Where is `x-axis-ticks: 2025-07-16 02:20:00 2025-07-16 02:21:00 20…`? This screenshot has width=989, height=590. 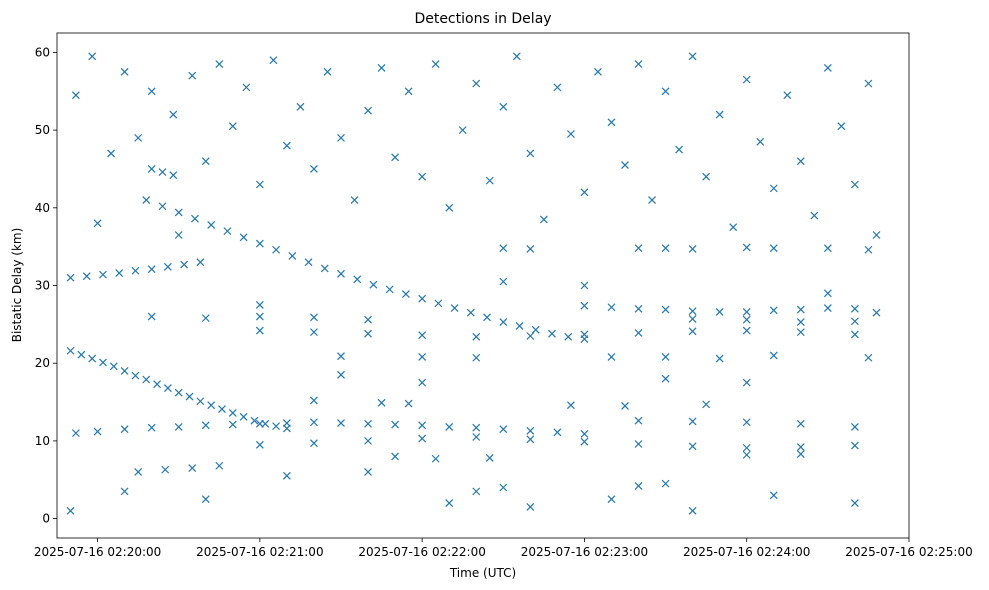
x-axis-ticks: 2025-07-16 02:20:00 2025-07-16 02:21:00 20… is located at coordinates (503, 548).